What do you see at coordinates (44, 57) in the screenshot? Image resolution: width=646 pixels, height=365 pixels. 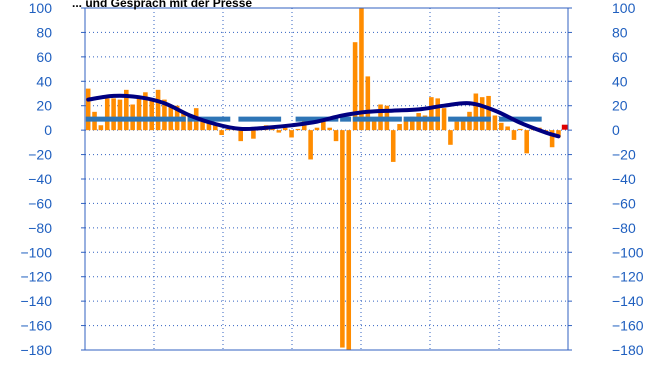 I see `y-tick-label-left: 60` at bounding box center [44, 57].